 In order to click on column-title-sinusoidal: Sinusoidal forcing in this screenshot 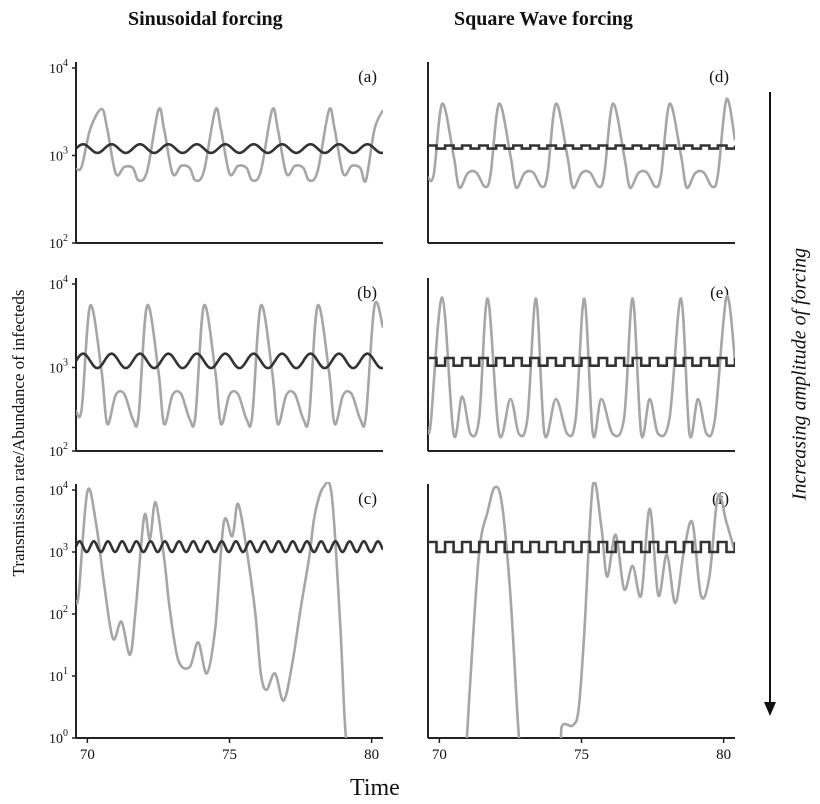, I will do `click(205, 19)`.